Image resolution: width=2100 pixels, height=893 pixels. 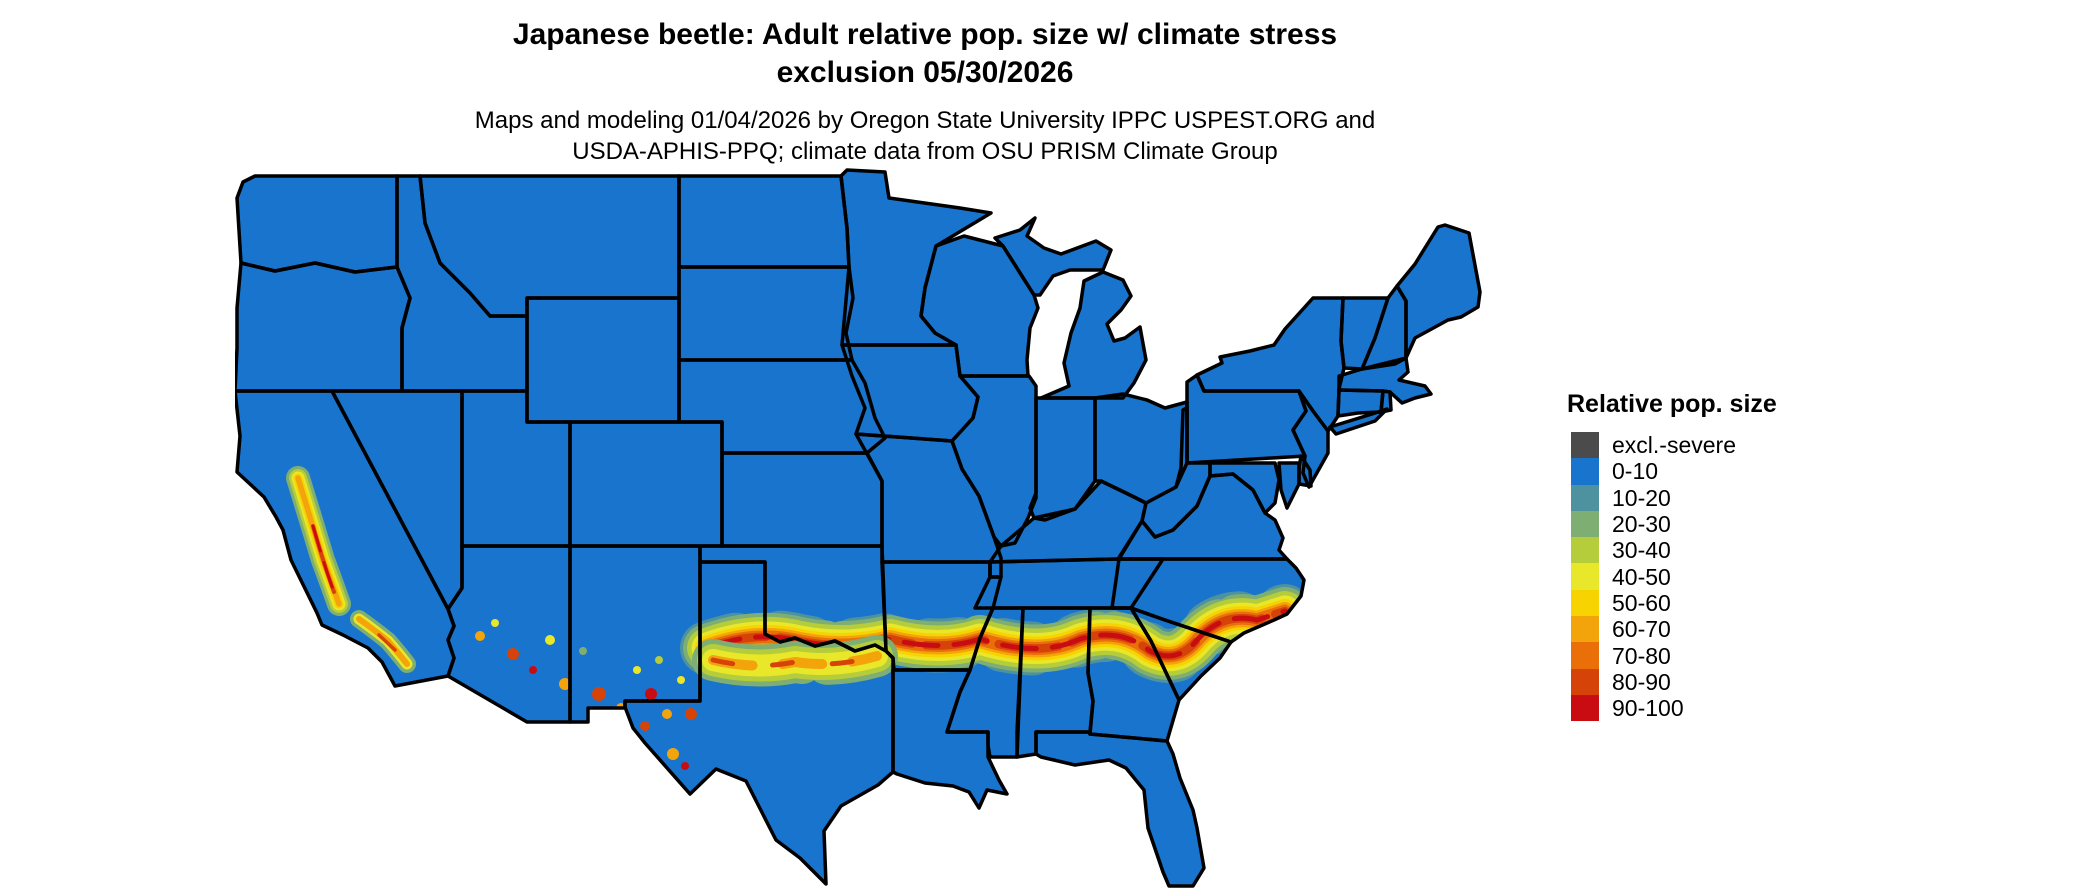 I want to click on legend-label: 90-100, so click(x=1648, y=708).